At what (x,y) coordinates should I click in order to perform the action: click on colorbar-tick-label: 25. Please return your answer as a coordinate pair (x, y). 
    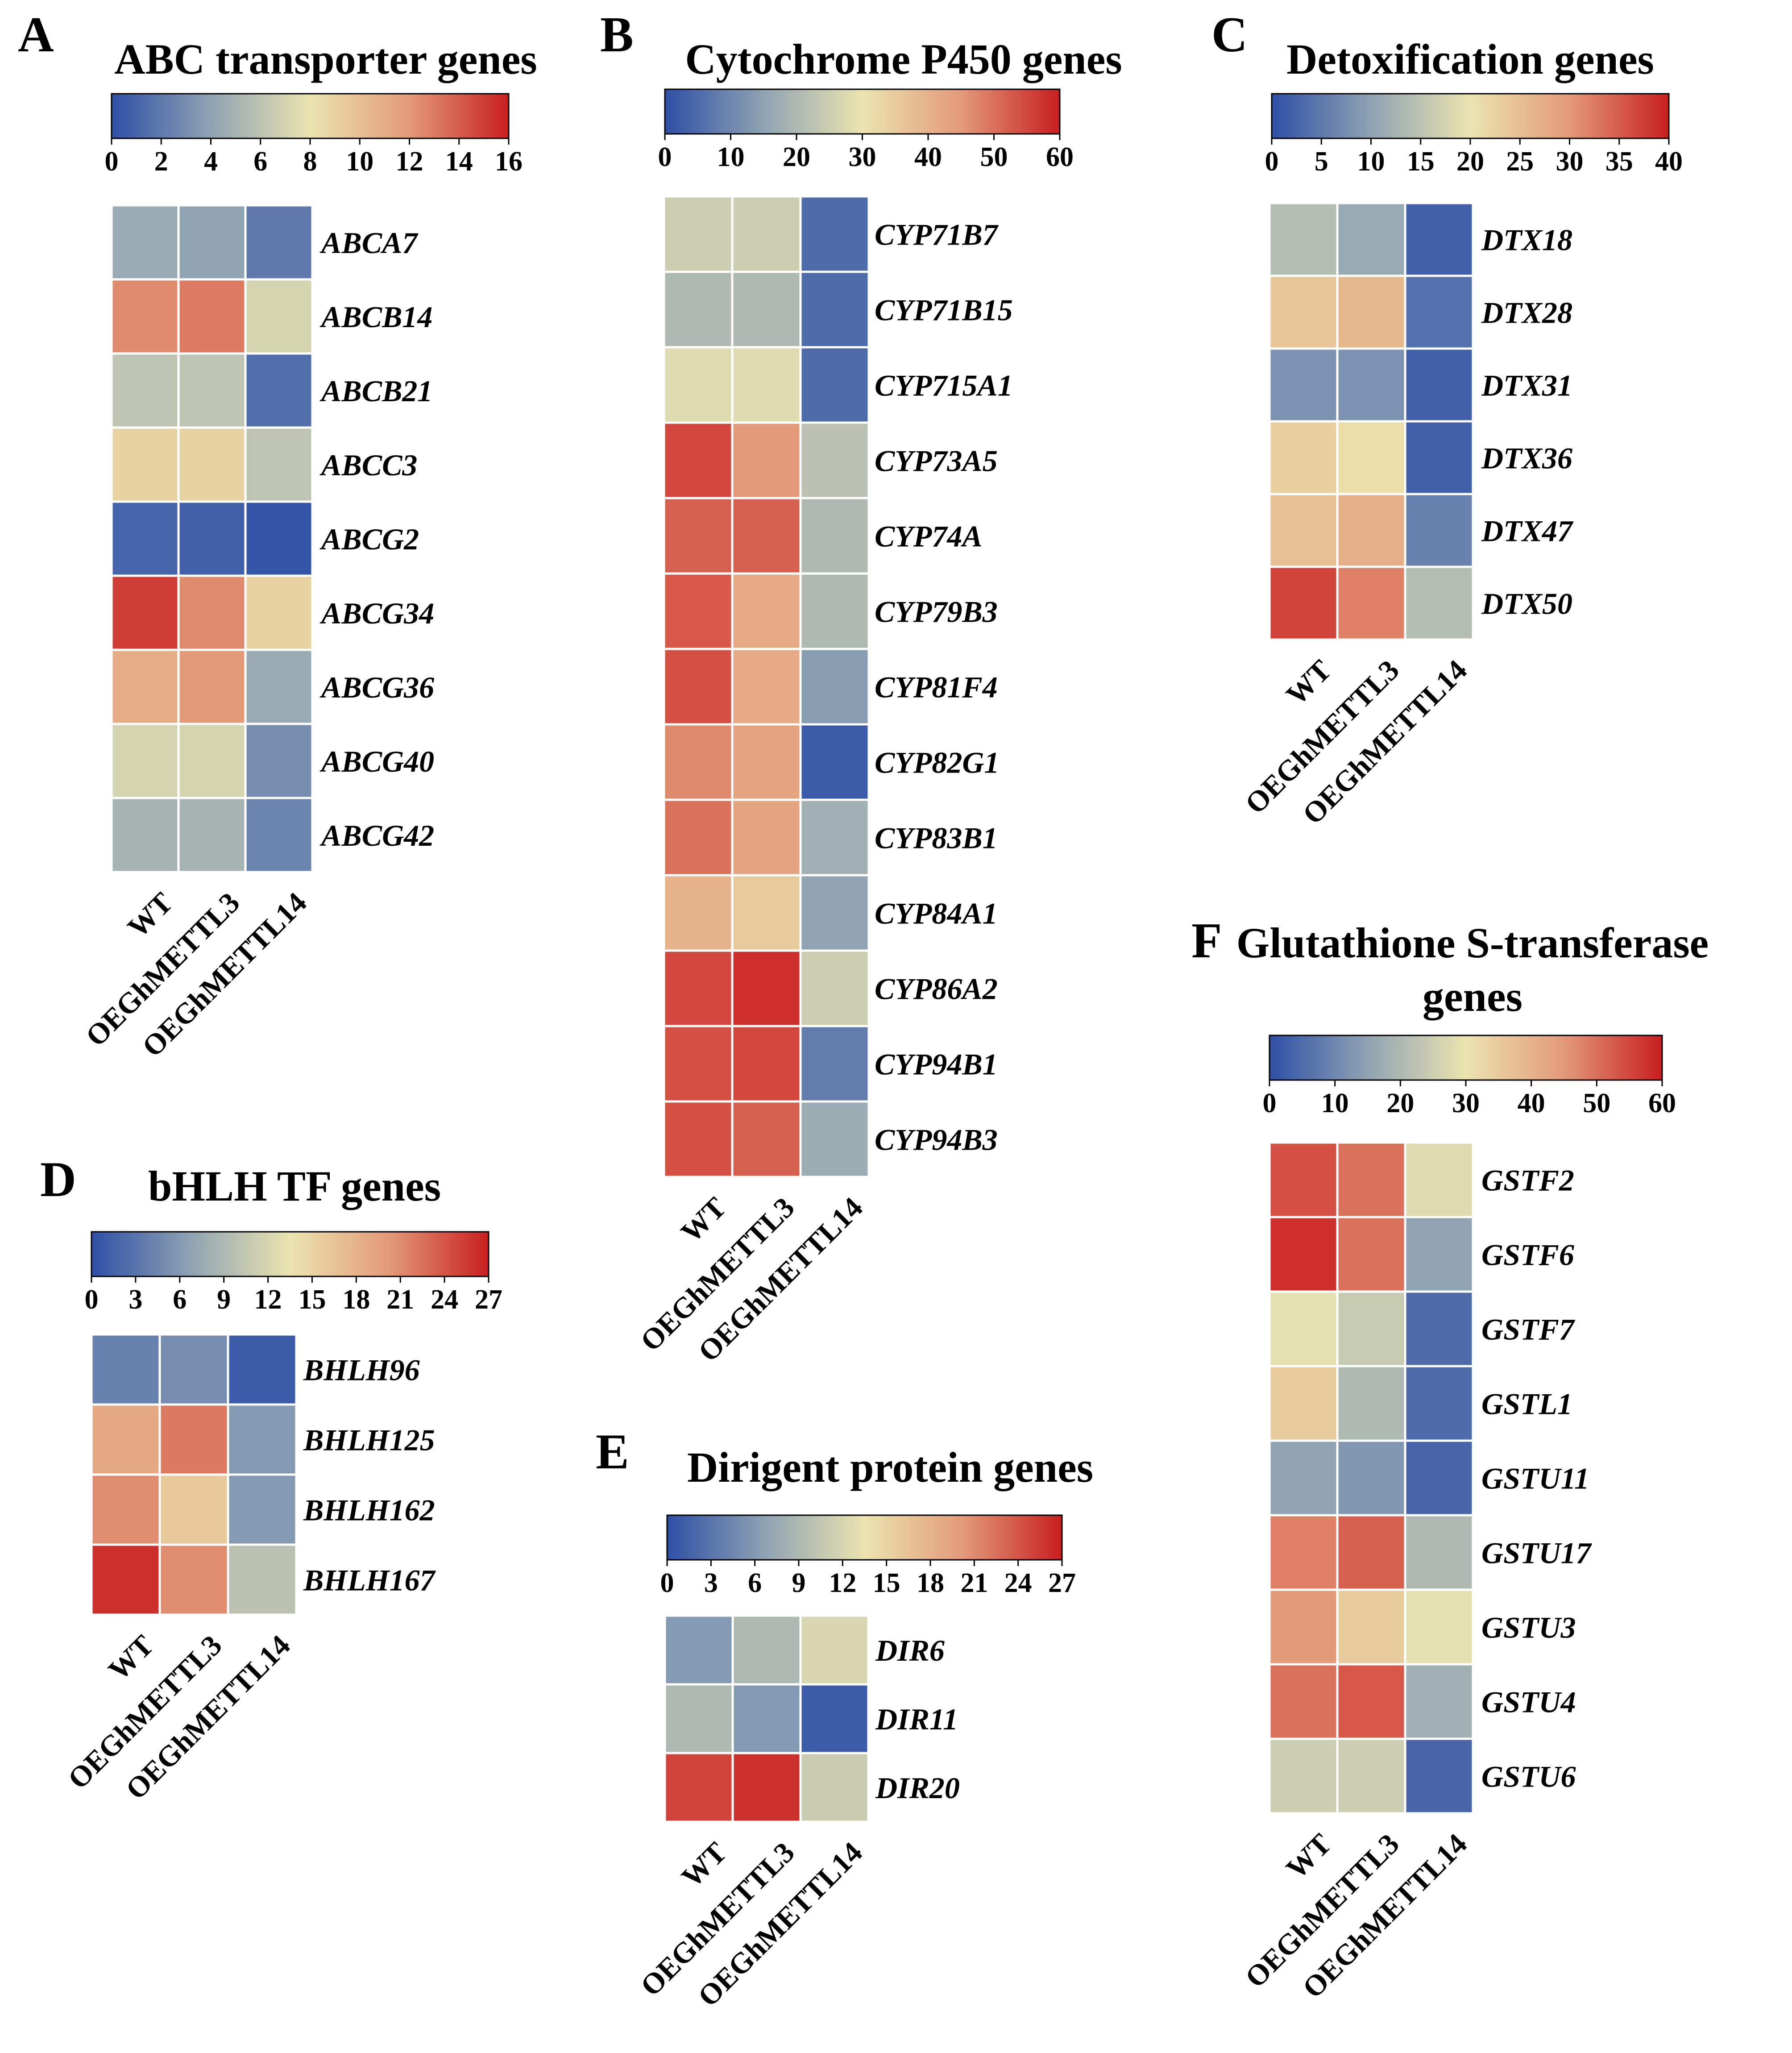
    Looking at the image, I should click on (1520, 161).